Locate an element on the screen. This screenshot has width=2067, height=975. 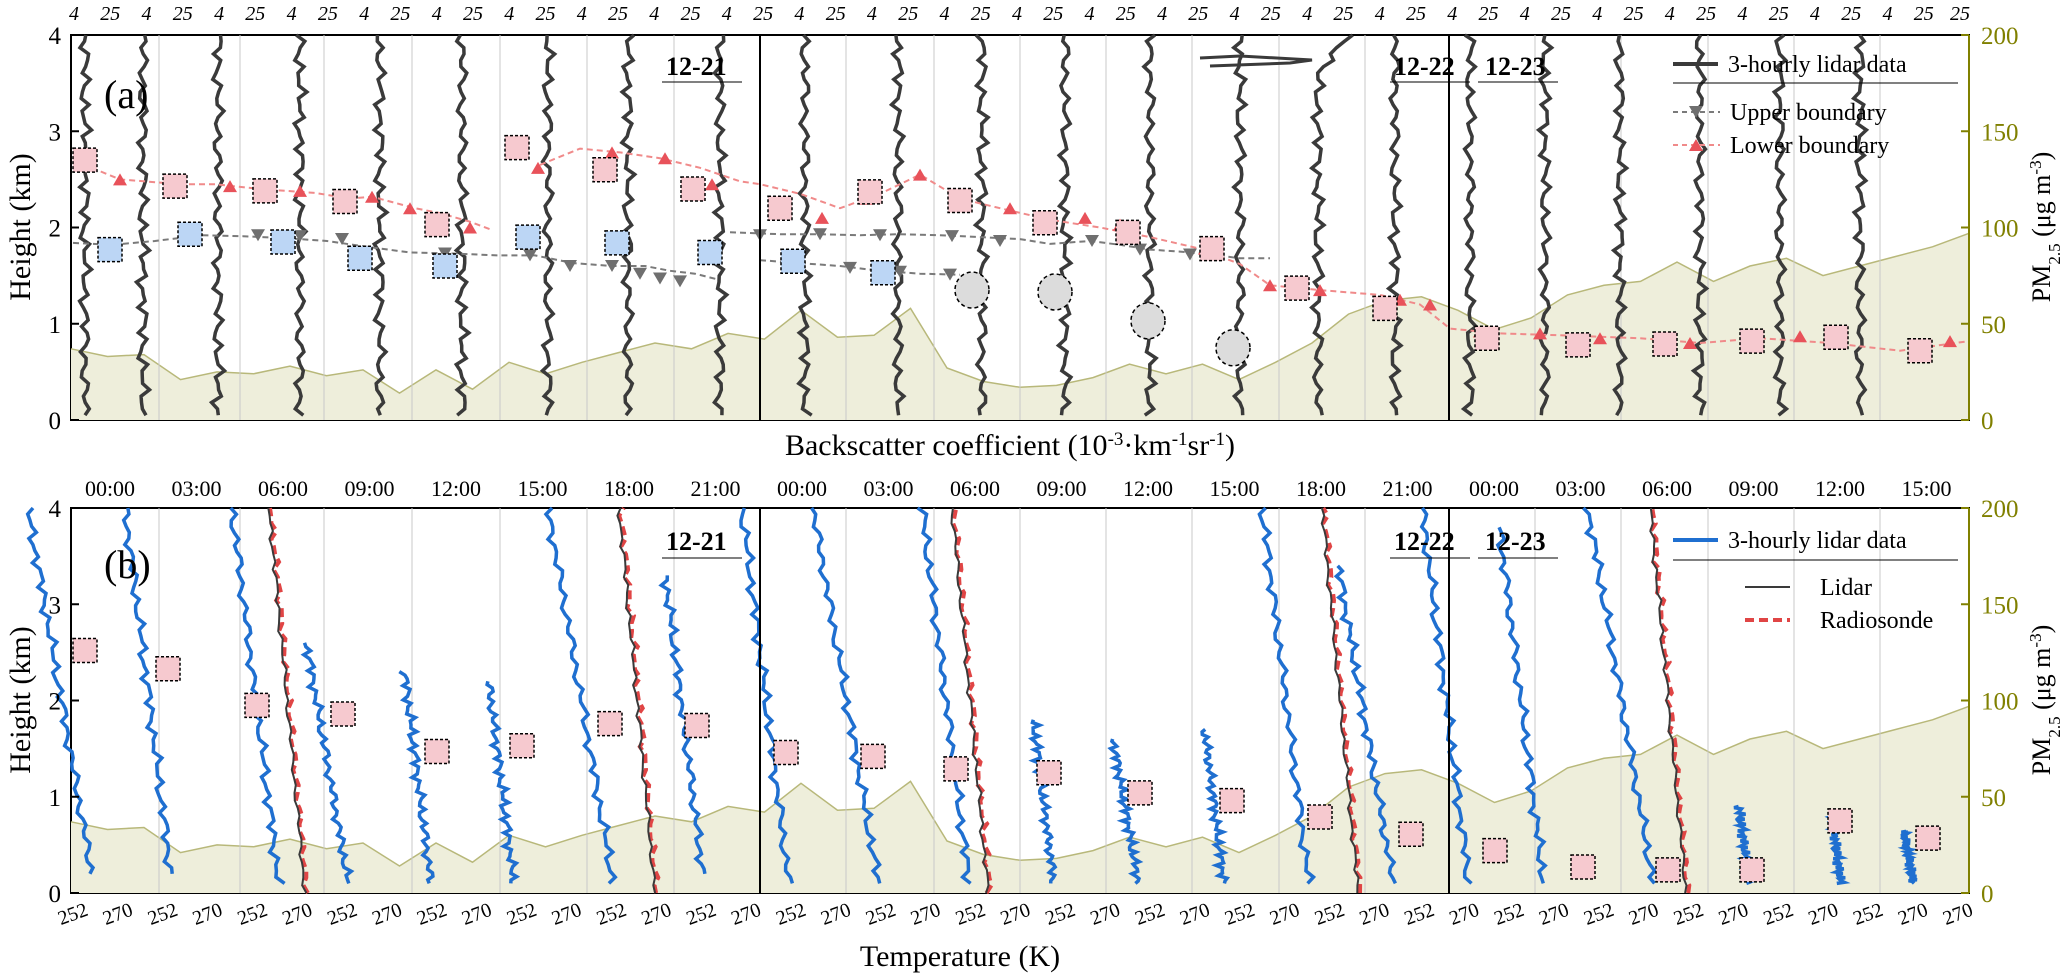
panel-a-y-tick-labels: 0 1 2 3 4 is located at coordinates (55, 229).